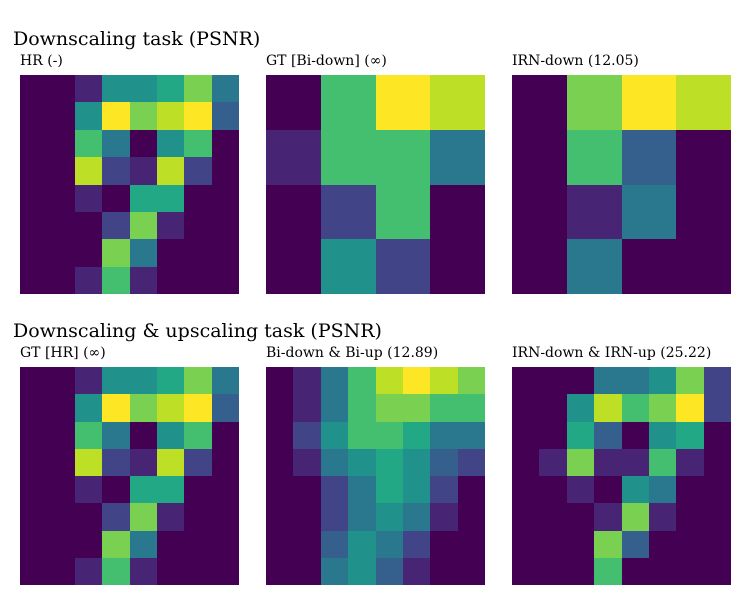 Image resolution: width=750 pixels, height=600 pixels. I want to click on heatmap-gt-bi-down-cell-r1-c0, so click(293, 157).